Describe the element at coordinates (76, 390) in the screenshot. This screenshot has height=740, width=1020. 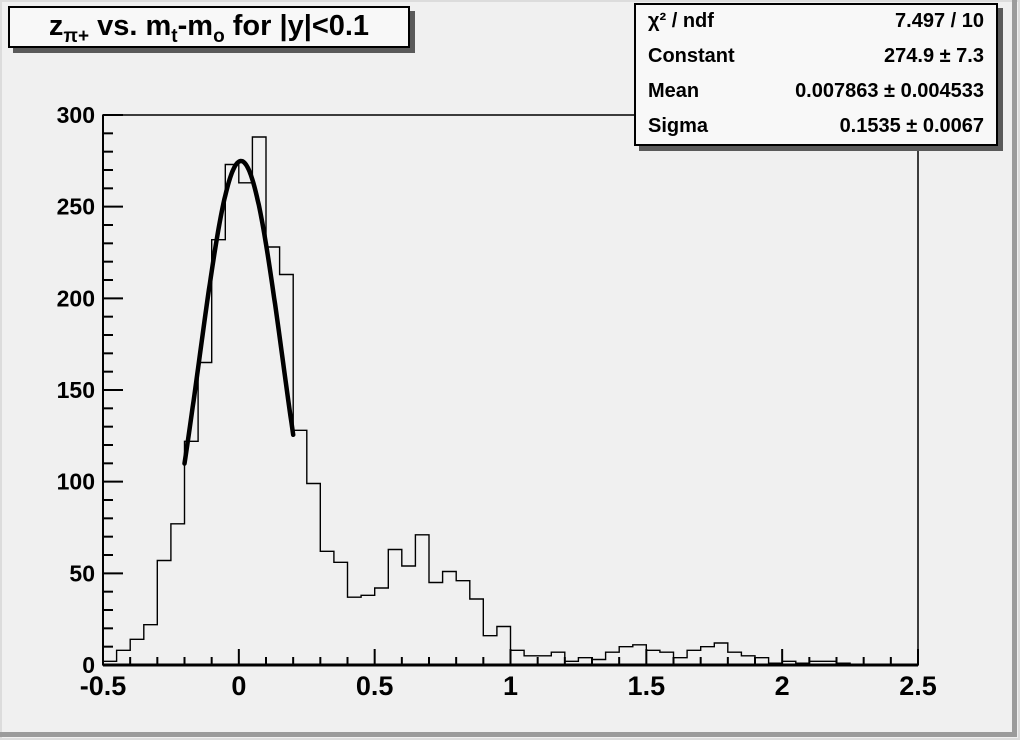
I see `y-tick-label: 150` at that location.